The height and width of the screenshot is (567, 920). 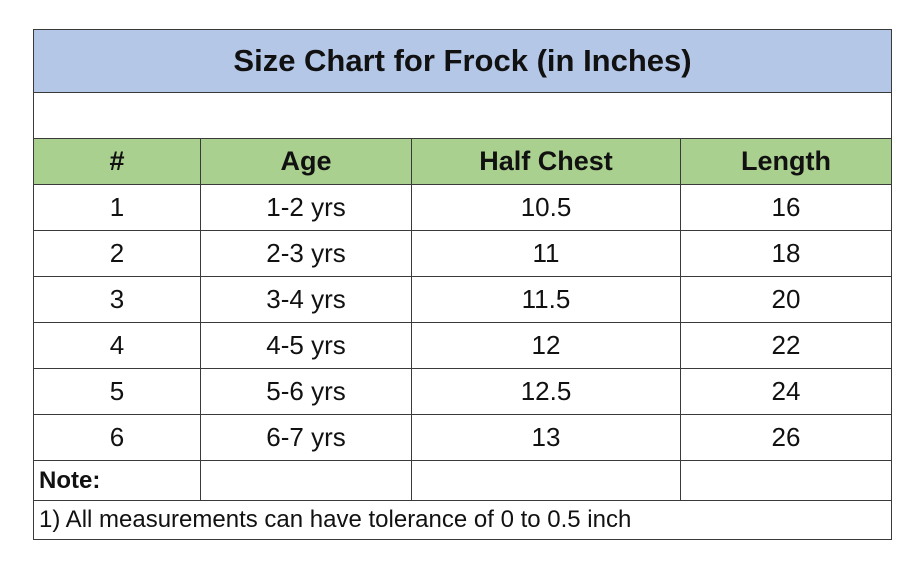 I want to click on table-row: 4 4-5 yrs 12 22, so click(x=463, y=345).